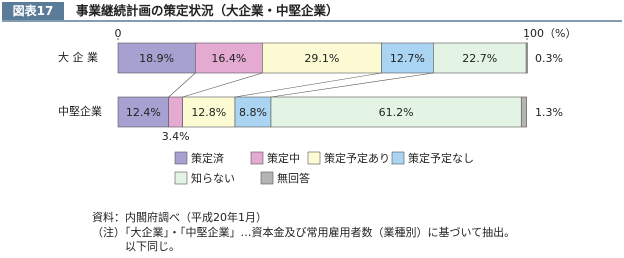  Describe the element at coordinates (549, 112) in the screenshot. I see `value-label: 1.3%` at that location.